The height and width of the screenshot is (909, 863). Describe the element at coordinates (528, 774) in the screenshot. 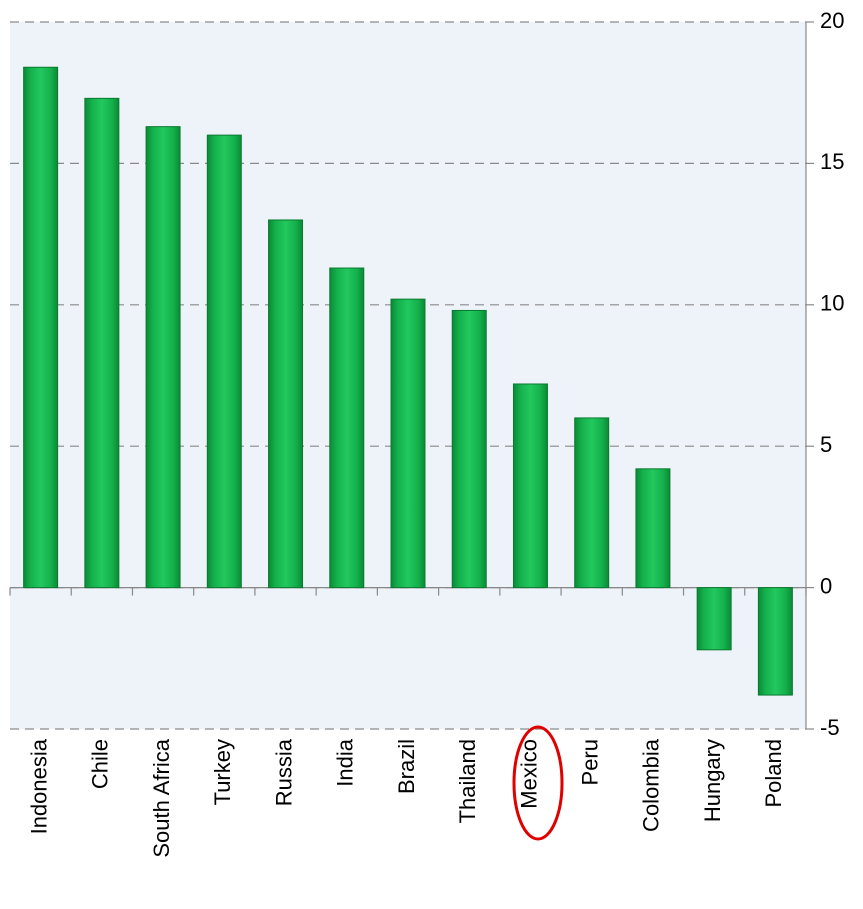

I see `x-tick-label: Mexico` at that location.